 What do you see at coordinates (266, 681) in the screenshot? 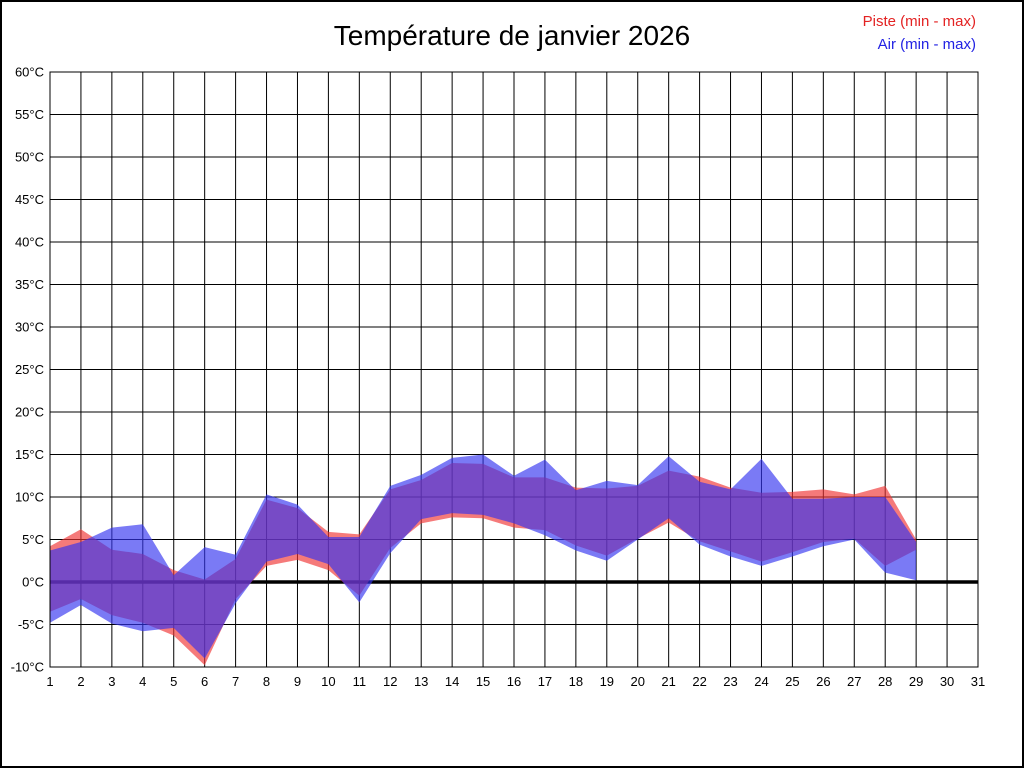
I see `x-tick-label: 8` at bounding box center [266, 681].